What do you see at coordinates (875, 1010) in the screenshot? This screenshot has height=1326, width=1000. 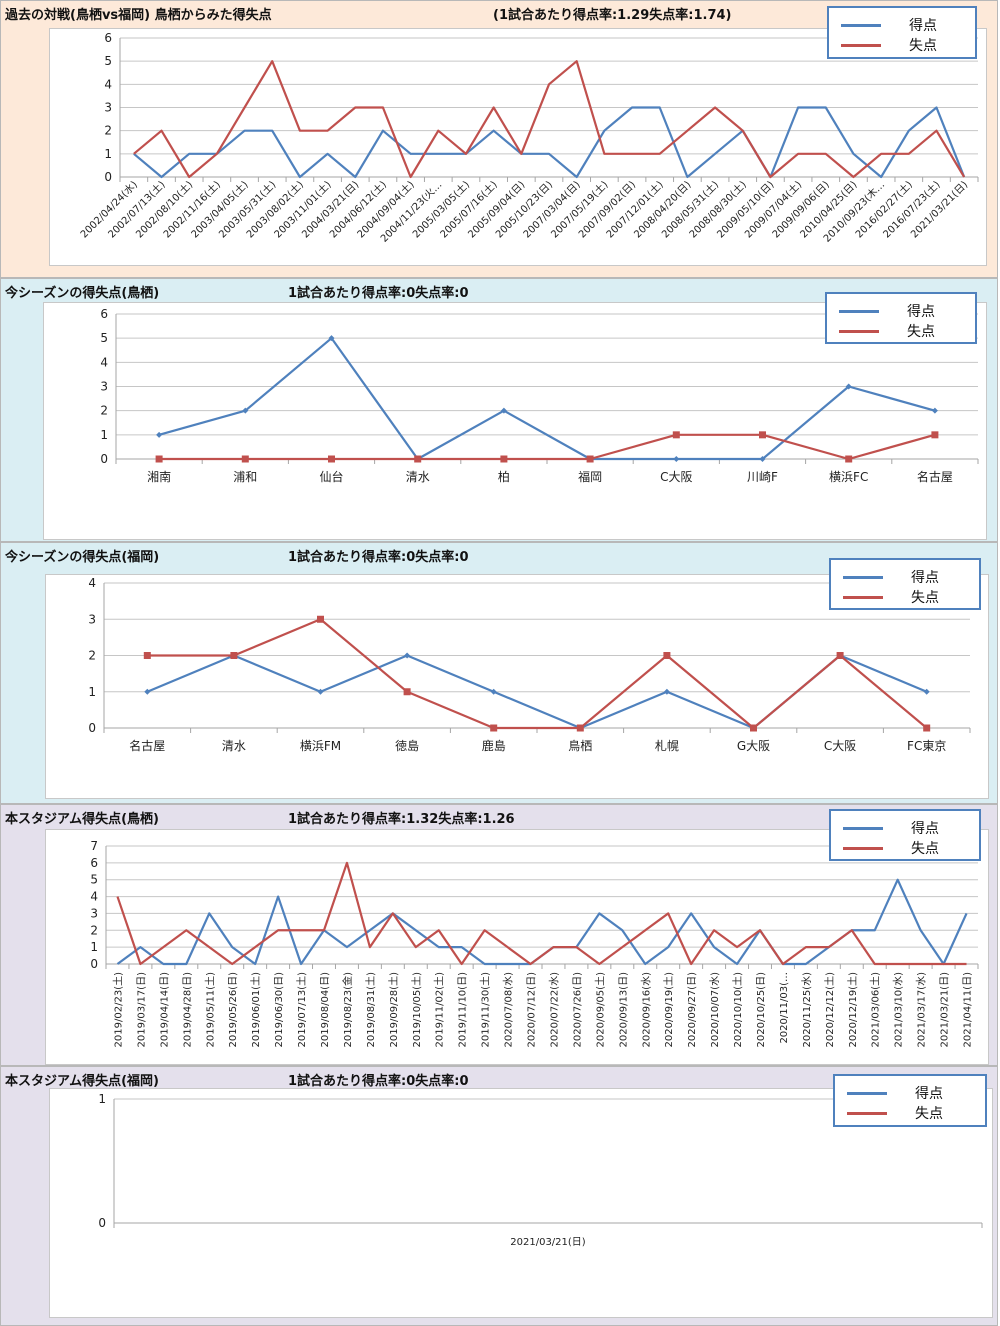 I see `x-tick-label: 2021/03/06(土)` at bounding box center [875, 1010].